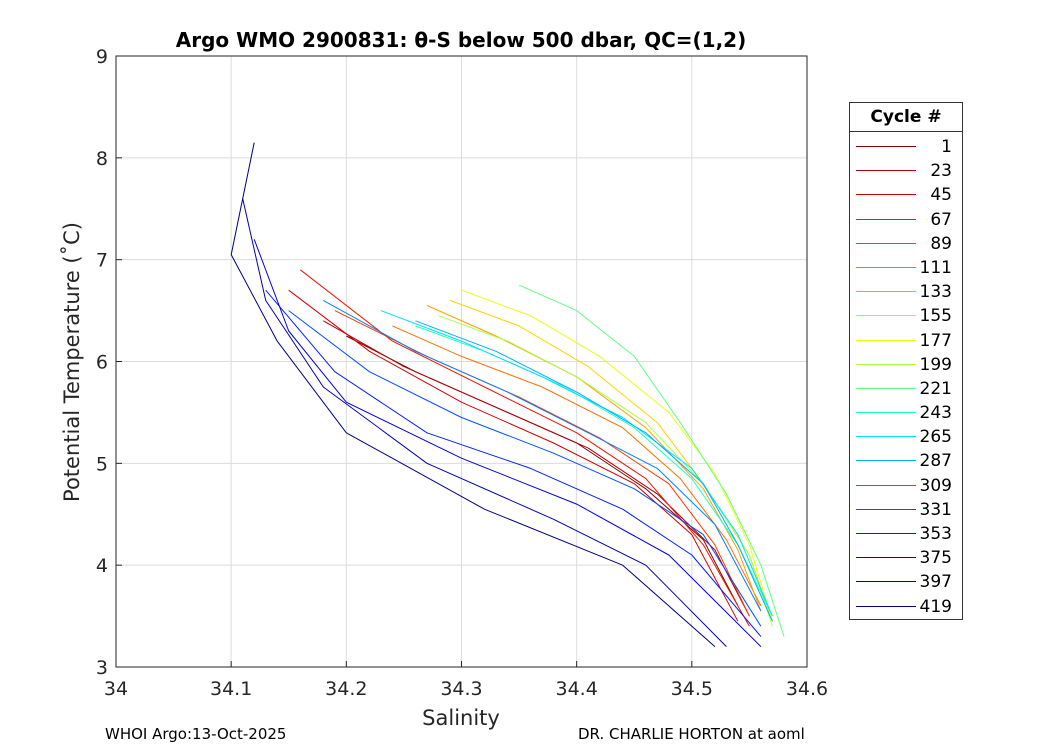  What do you see at coordinates (935, 461) in the screenshot?
I see `legend-label: 287` at bounding box center [935, 461].